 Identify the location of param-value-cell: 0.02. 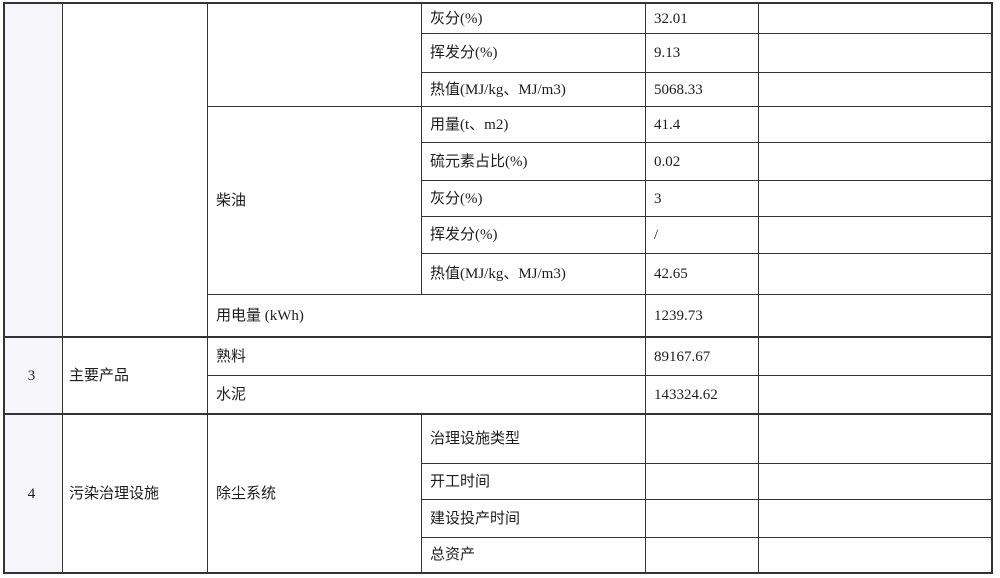
(702, 162).